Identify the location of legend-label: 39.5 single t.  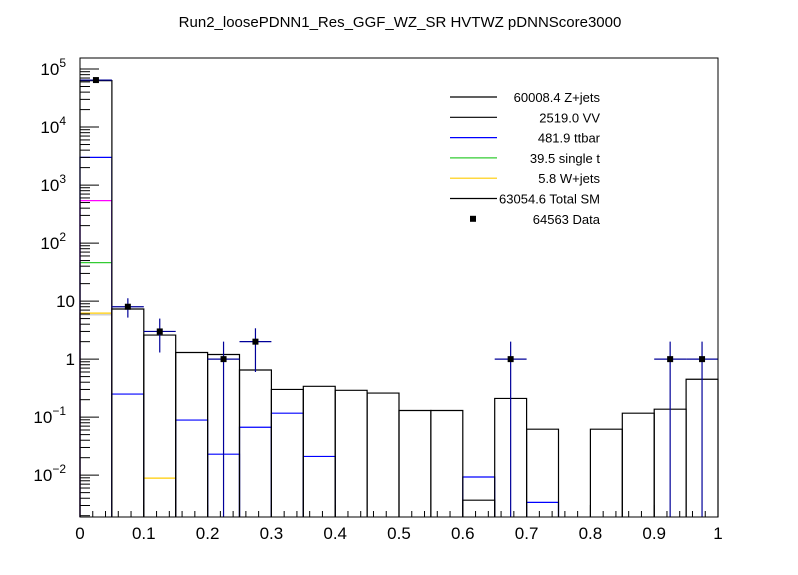
(565, 158).